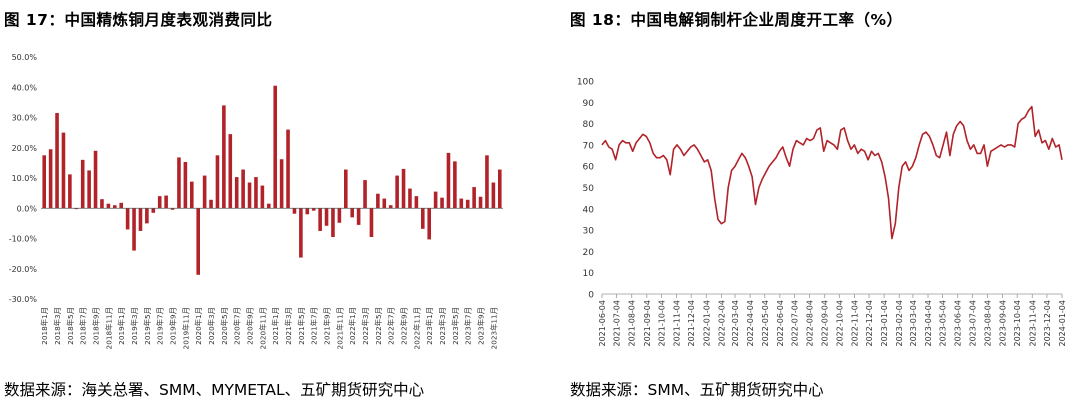  I want to click on x-tick-label: 2022-03-04, so click(735, 323).